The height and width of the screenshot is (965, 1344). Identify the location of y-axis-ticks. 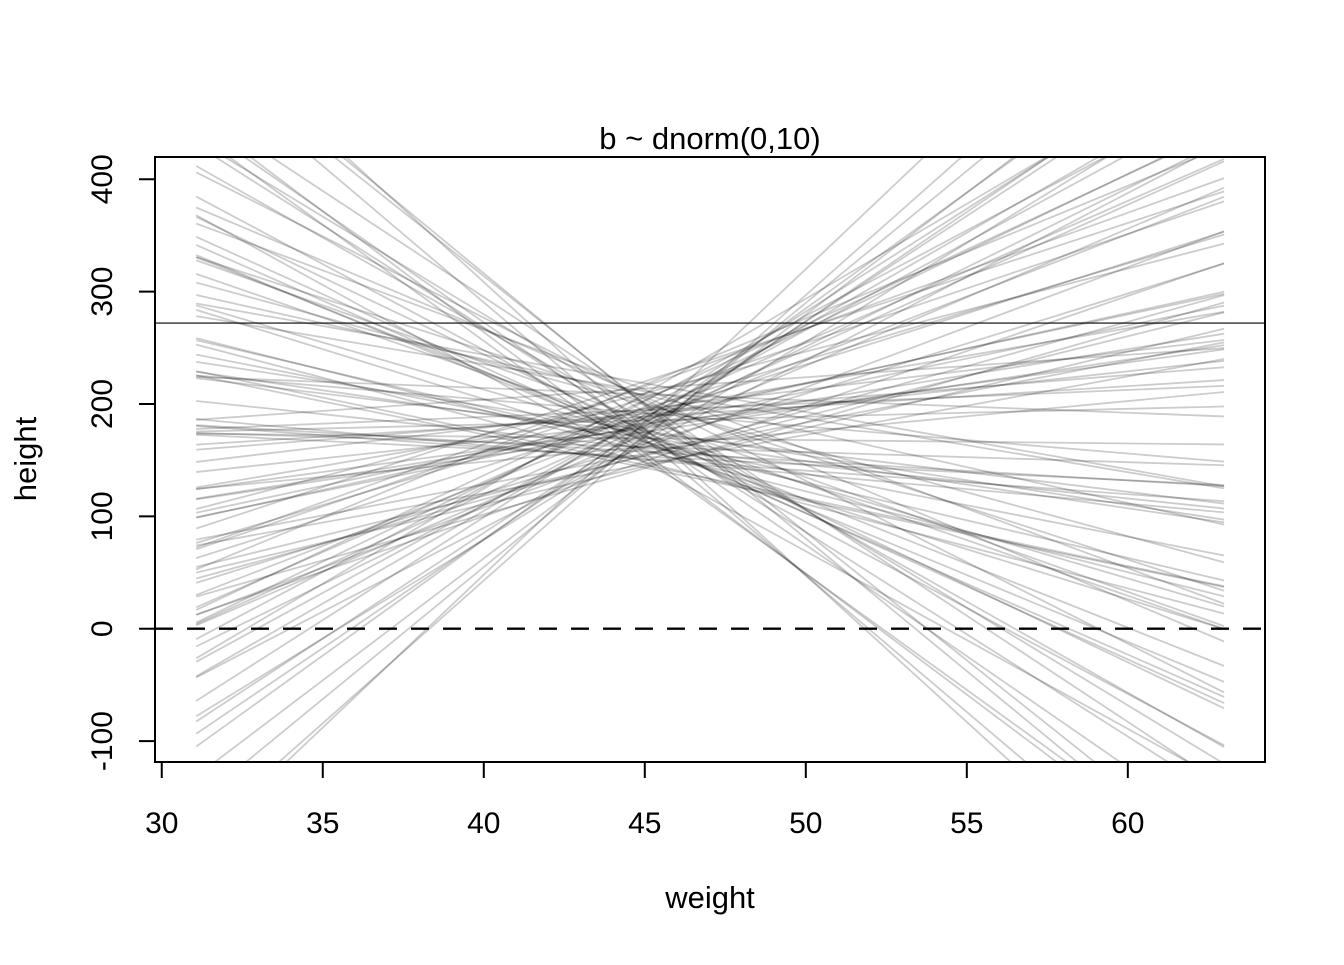
(147, 460).